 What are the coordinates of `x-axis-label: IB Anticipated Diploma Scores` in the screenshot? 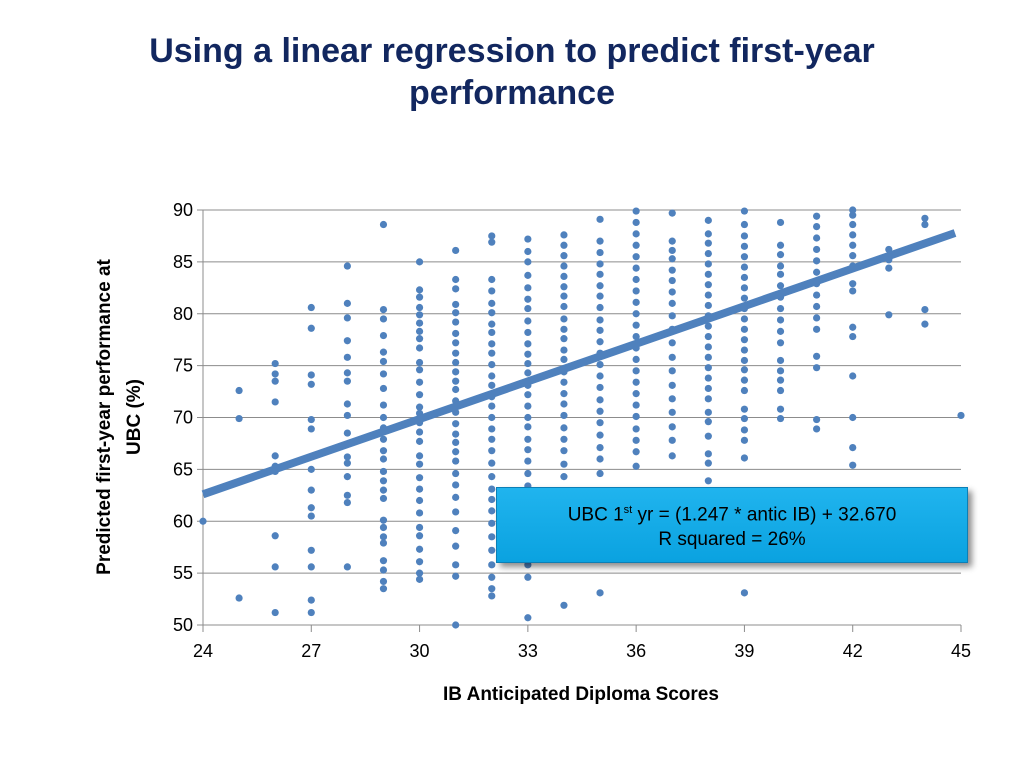 It's located at (581, 694).